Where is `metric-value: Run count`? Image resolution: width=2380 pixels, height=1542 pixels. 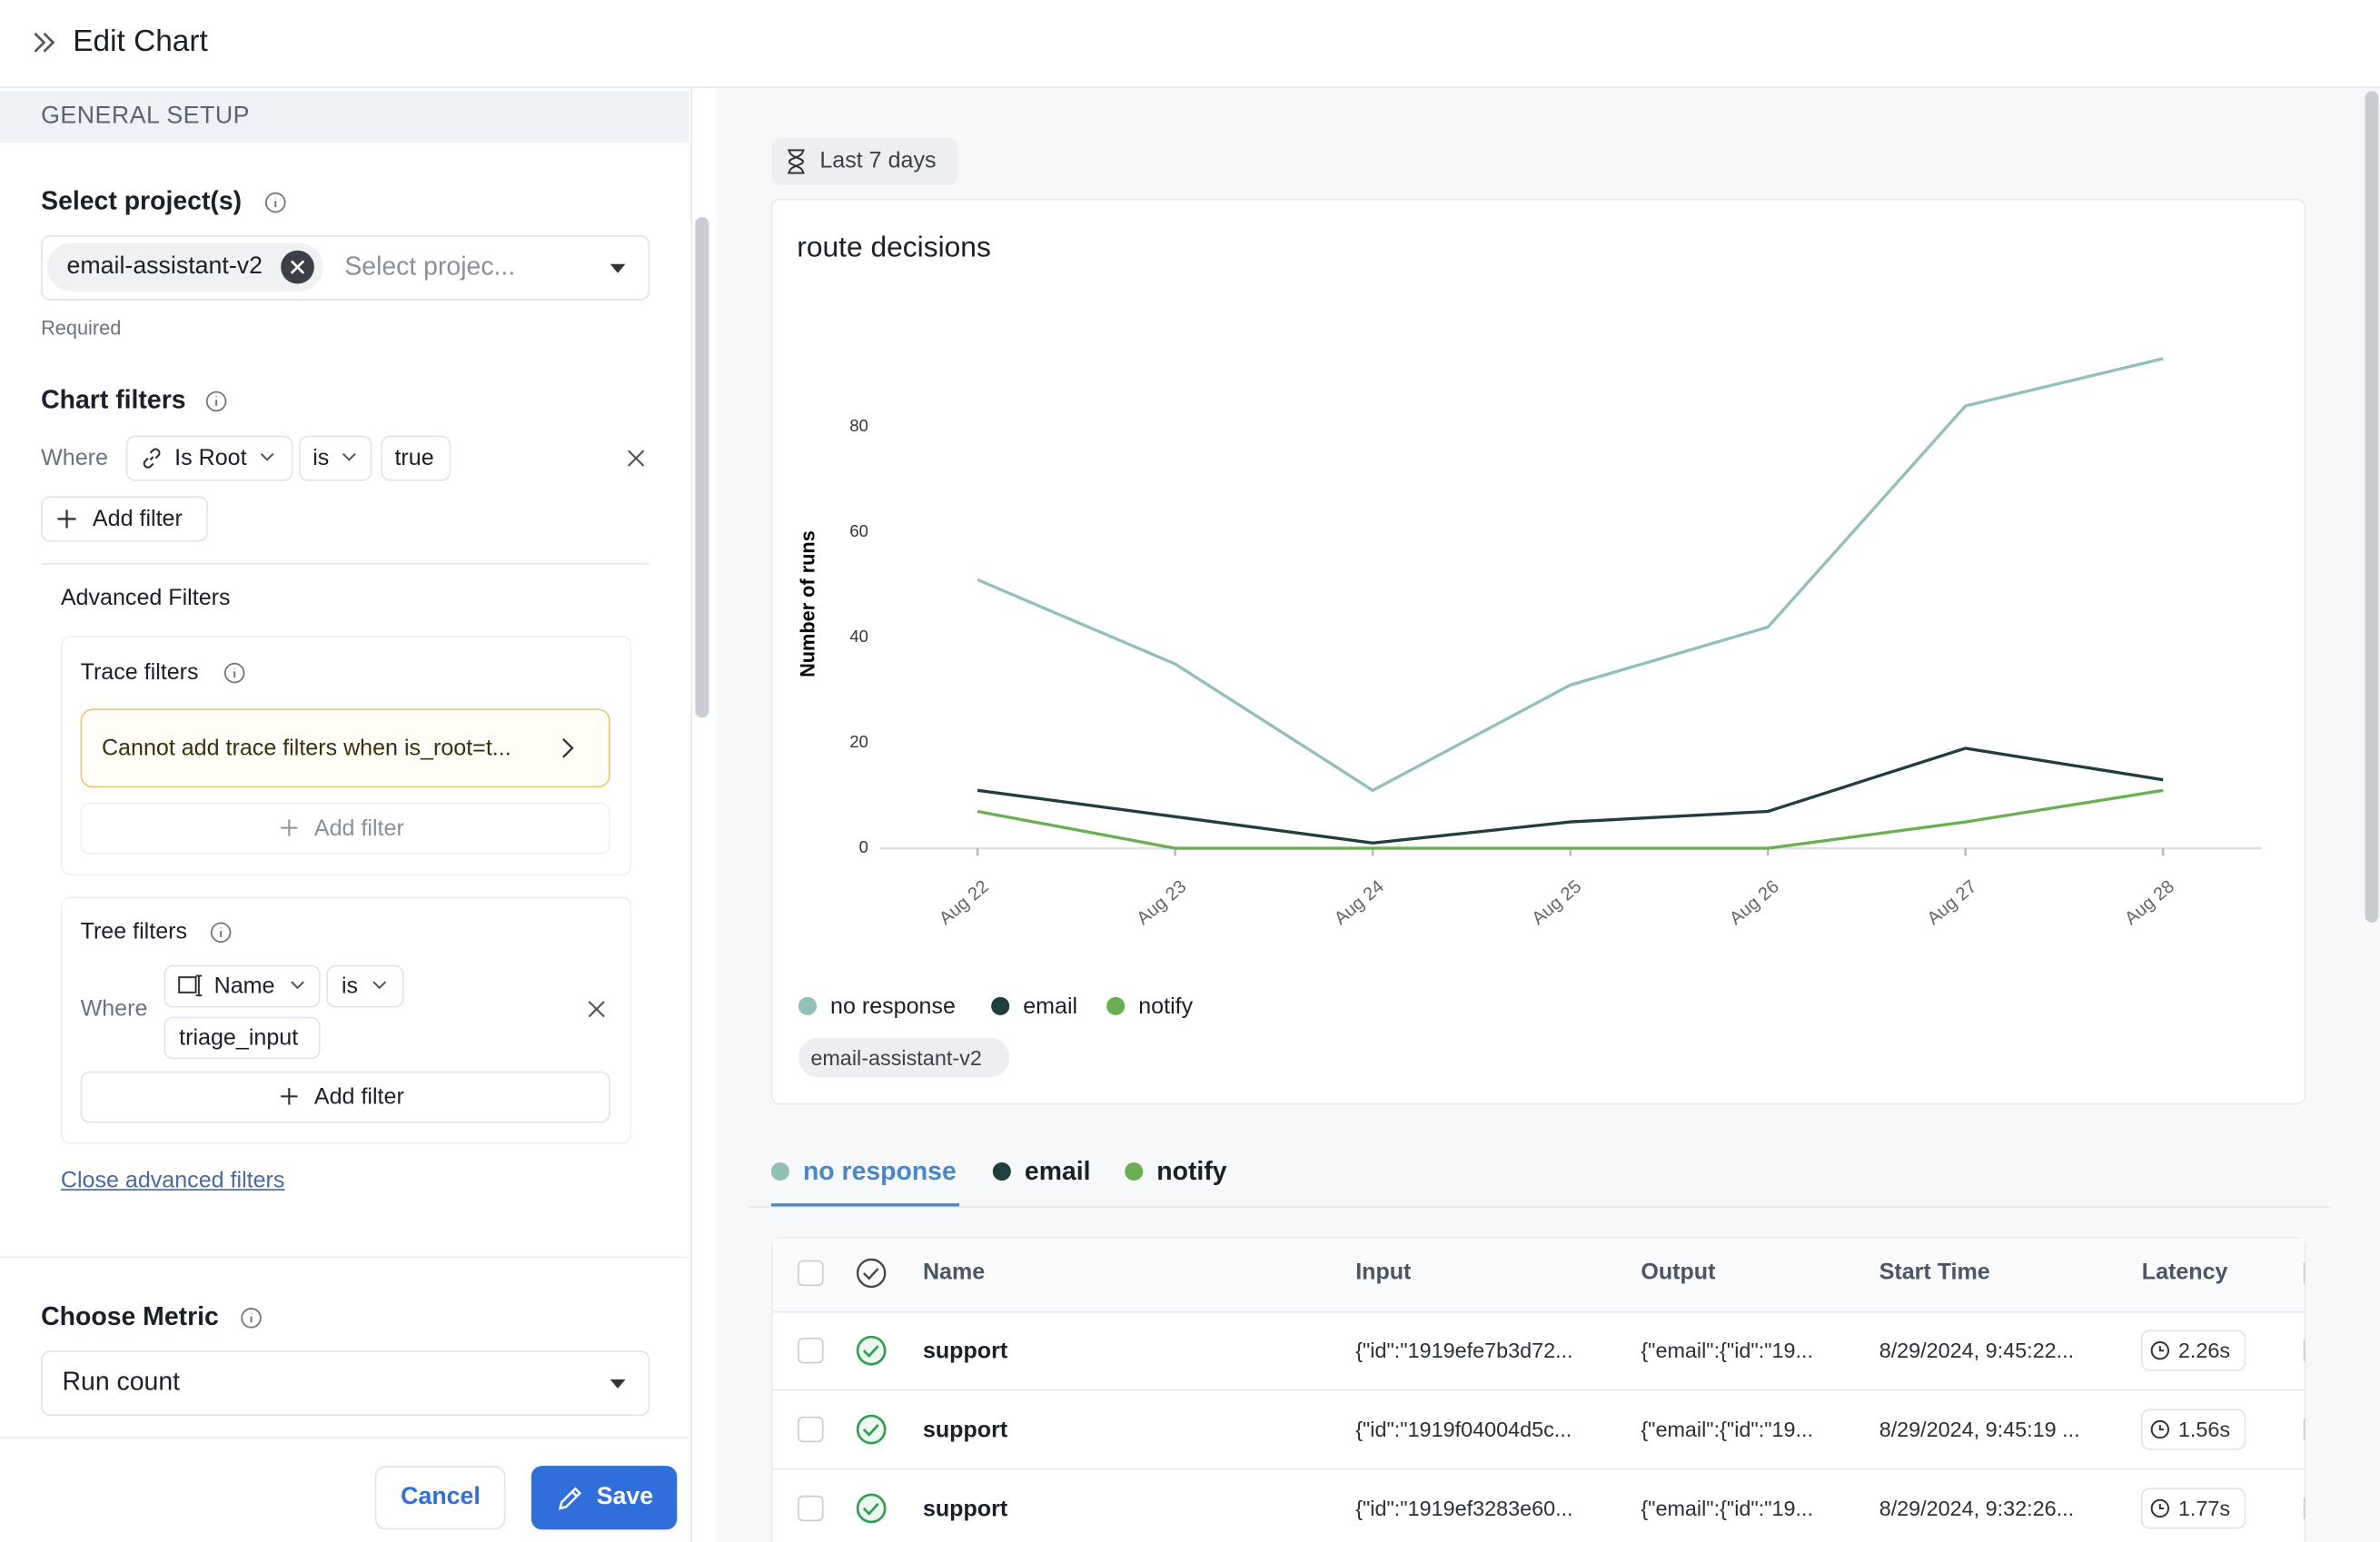 metric-value: Run count is located at coordinates (121, 1382).